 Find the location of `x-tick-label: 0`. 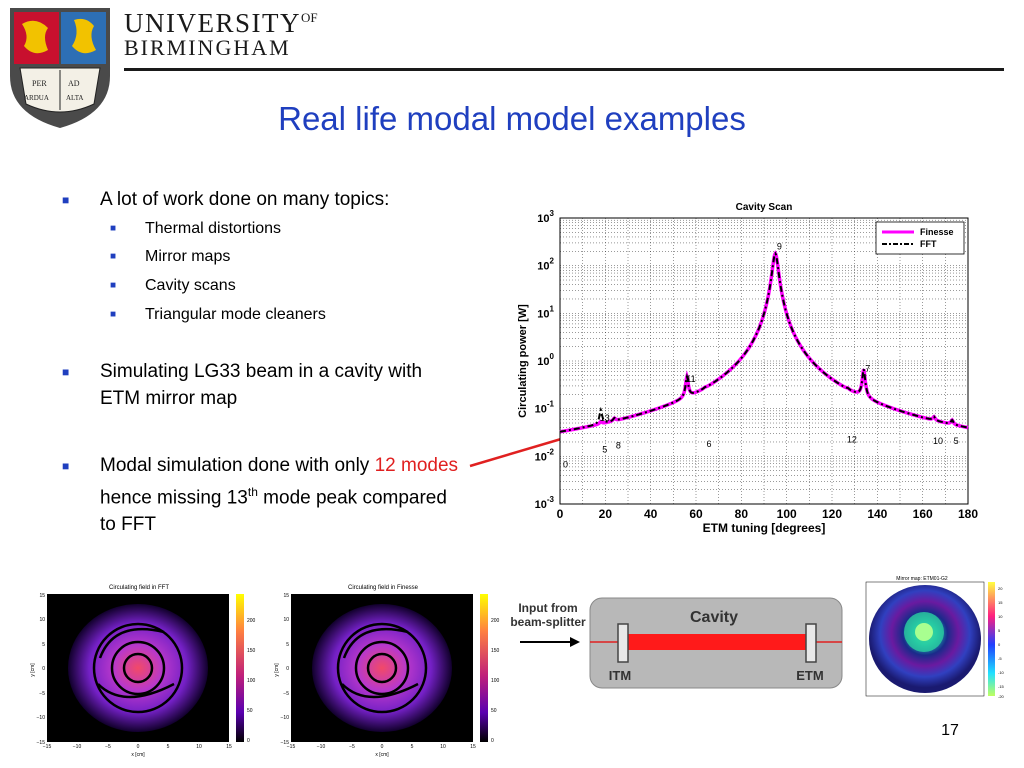

x-tick-label: 0 is located at coordinates (560, 514).